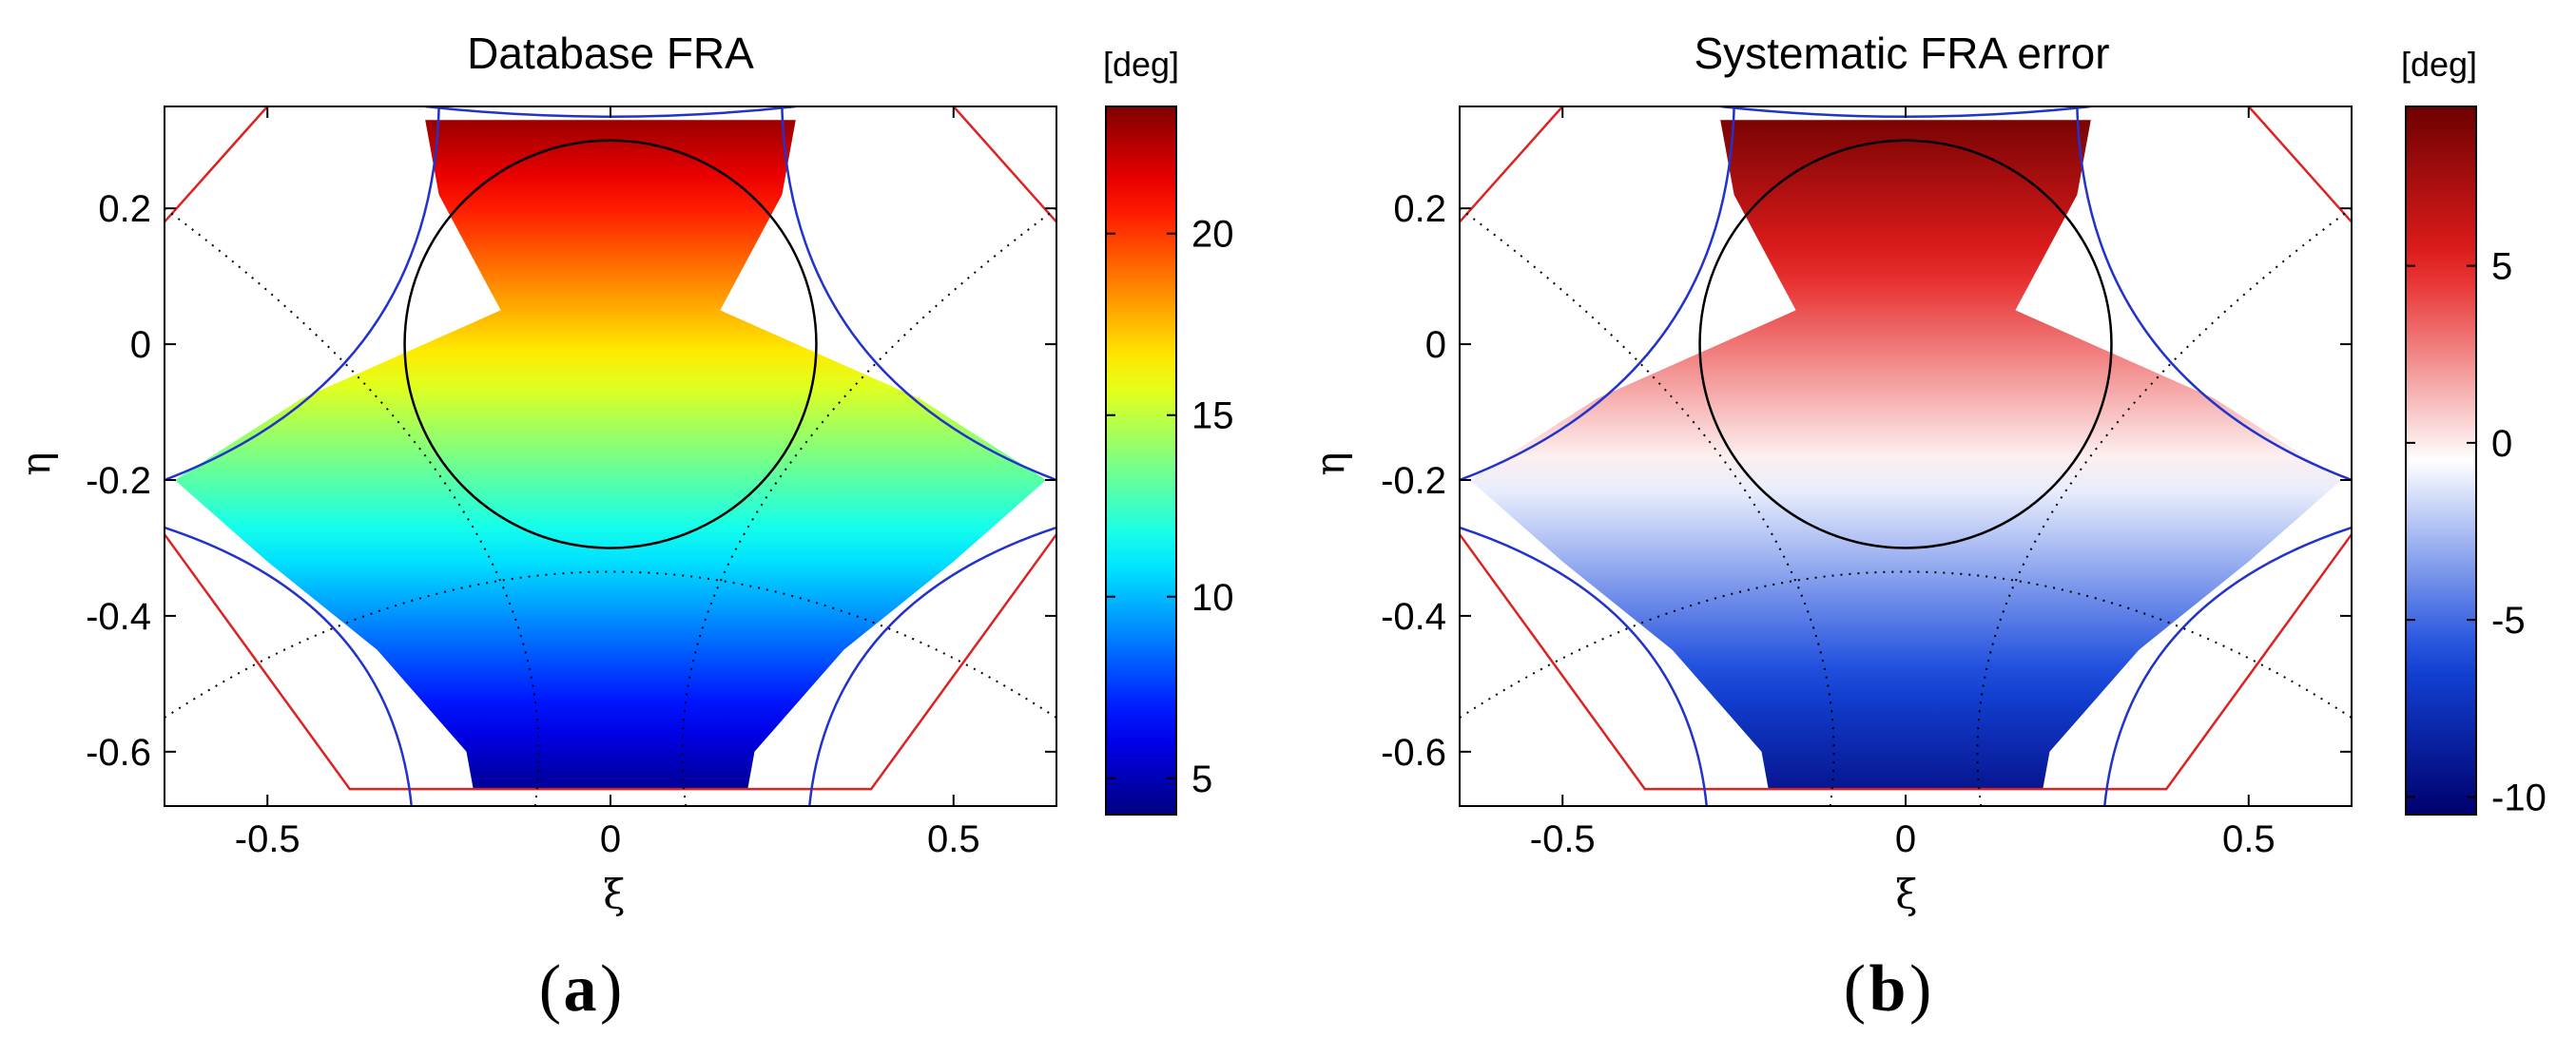 This screenshot has height=1057, width=2576. Describe the element at coordinates (610, 54) in the screenshot. I see `panel-a-title: Database FRA` at that location.